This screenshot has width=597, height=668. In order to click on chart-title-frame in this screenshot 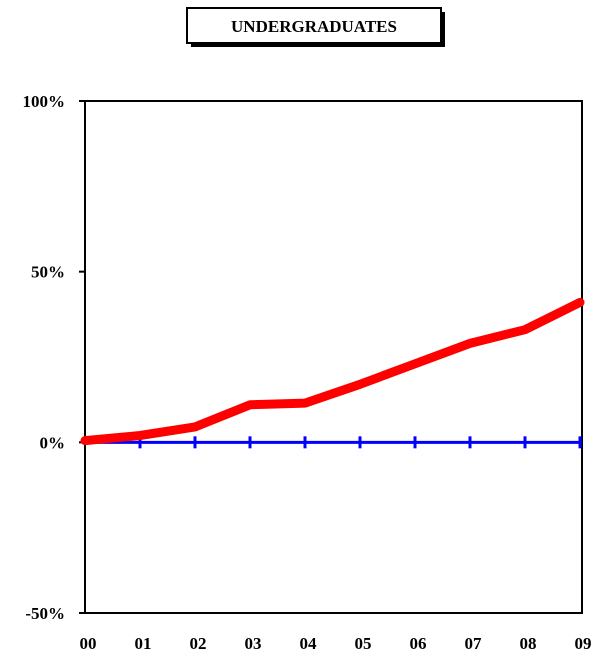, I will do `click(314, 25)`.